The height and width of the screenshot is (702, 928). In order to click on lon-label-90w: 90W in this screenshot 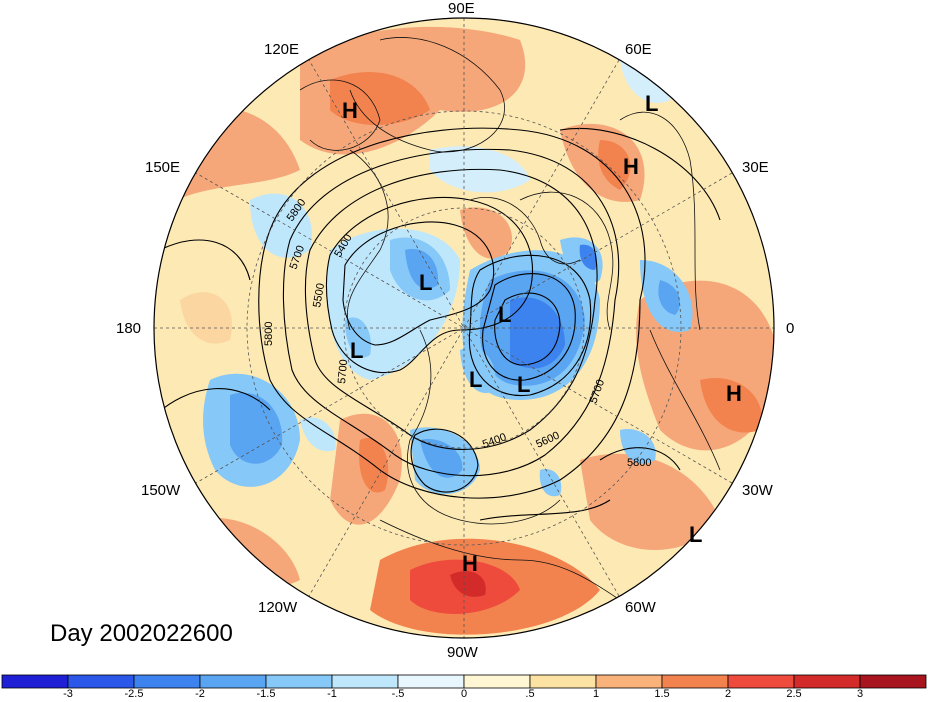, I will do `click(462, 652)`.